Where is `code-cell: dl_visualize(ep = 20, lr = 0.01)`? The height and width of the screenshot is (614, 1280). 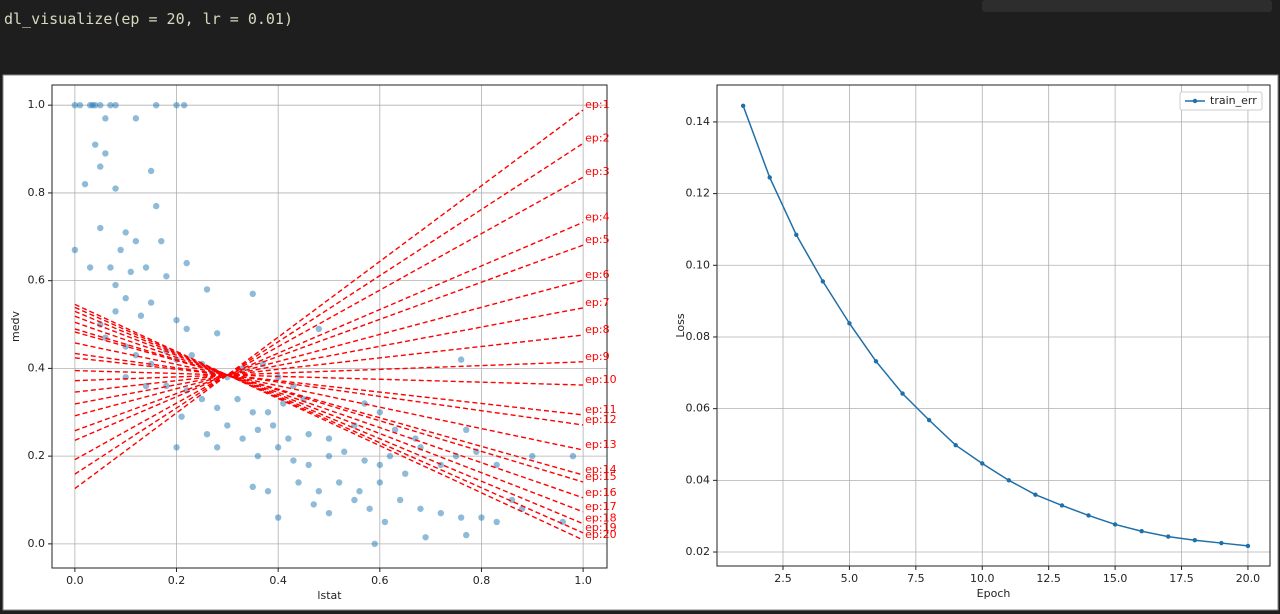
code-cell: dl_visualize(ep = 20, lr = 0.01) is located at coordinates (148, 19).